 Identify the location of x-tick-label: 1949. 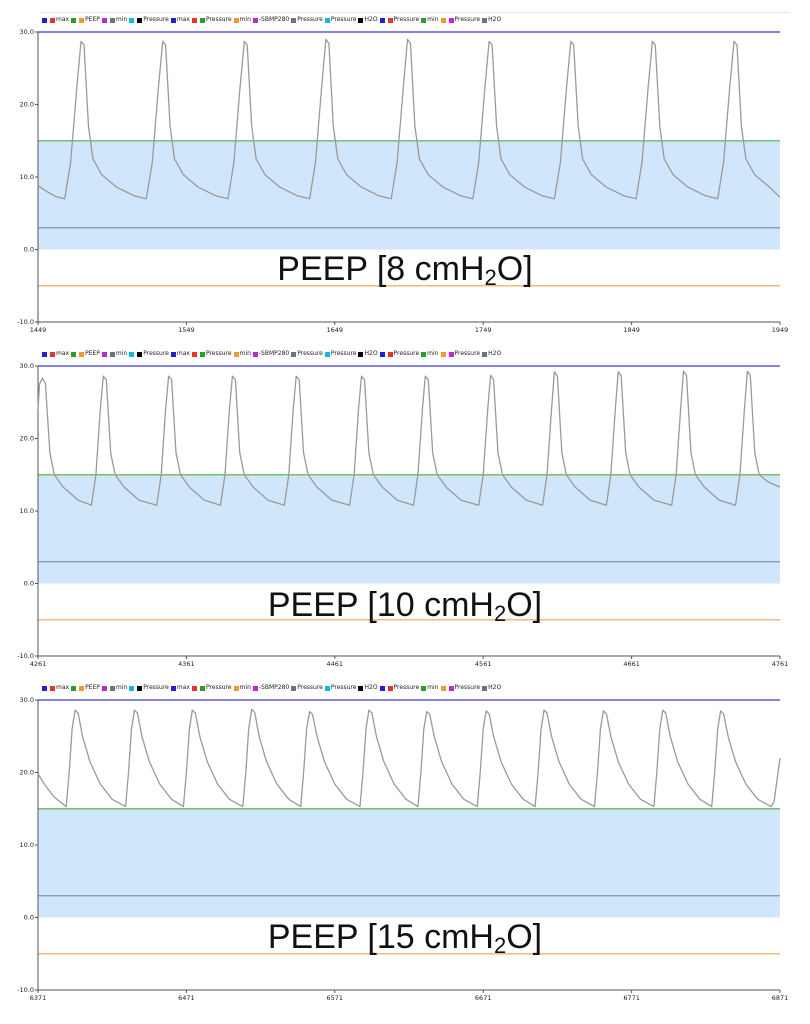
(780, 330).